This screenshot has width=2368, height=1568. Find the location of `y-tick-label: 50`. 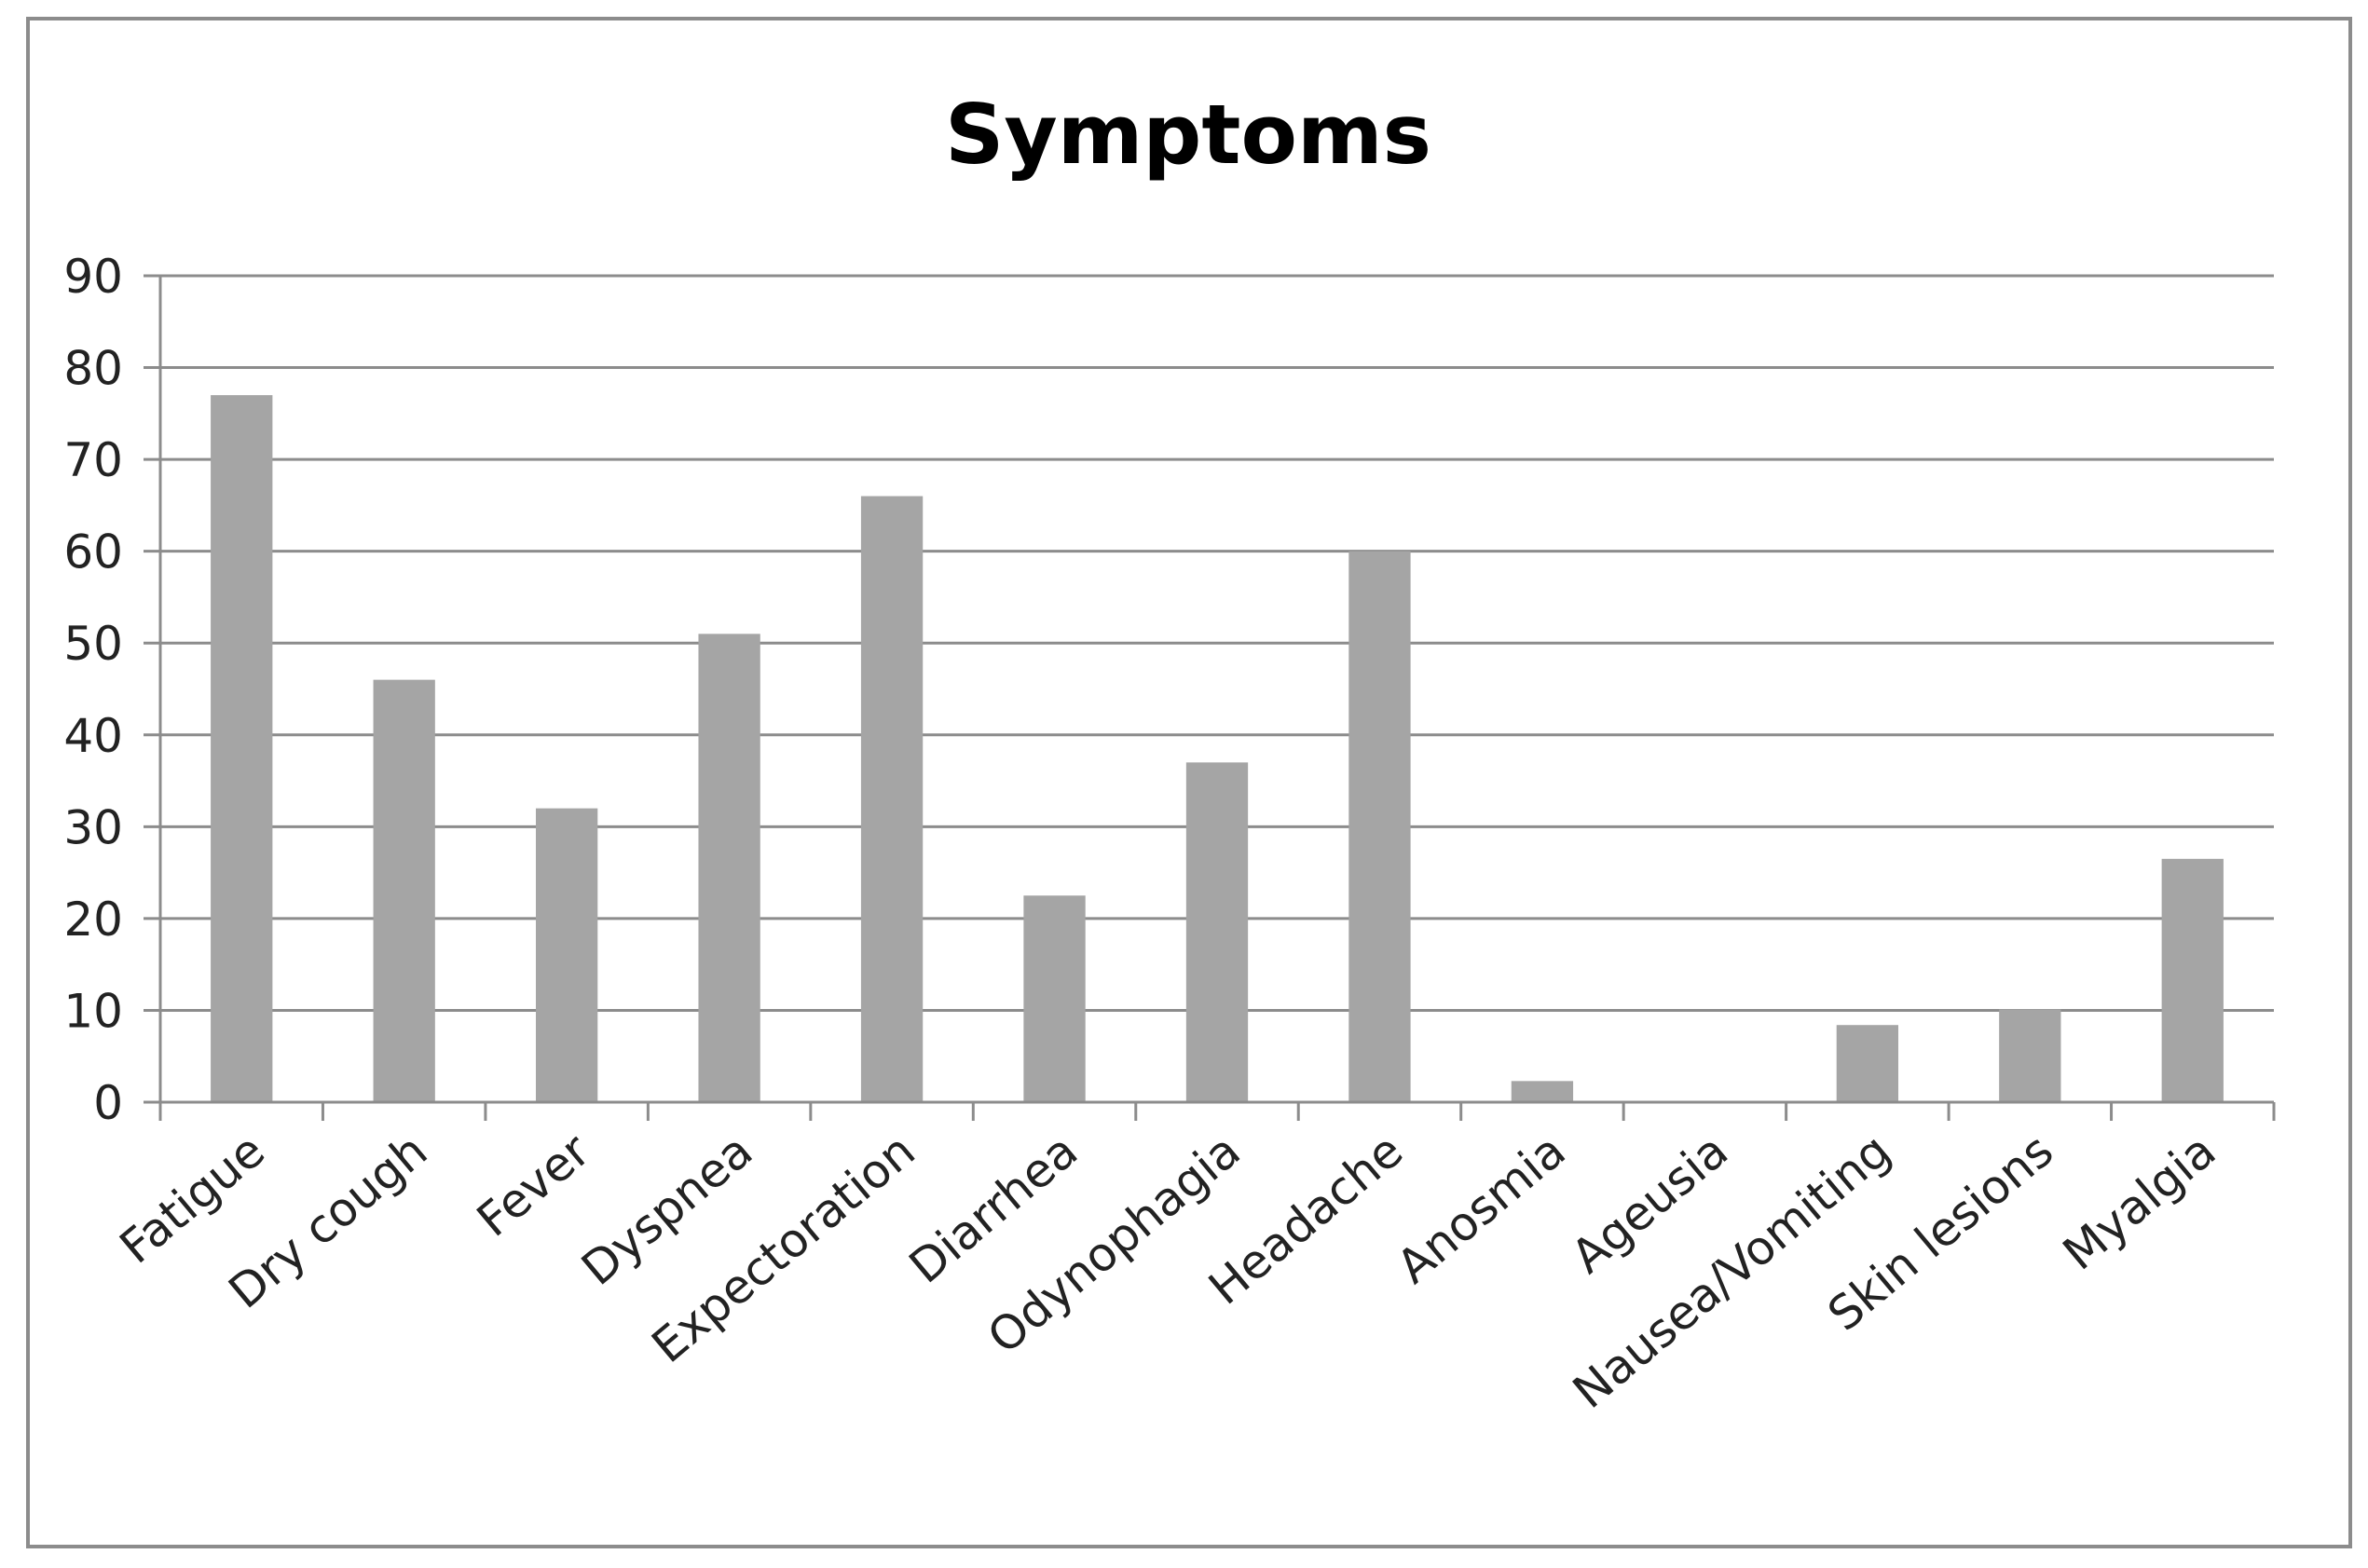

y-tick-label: 50 is located at coordinates (93, 644).